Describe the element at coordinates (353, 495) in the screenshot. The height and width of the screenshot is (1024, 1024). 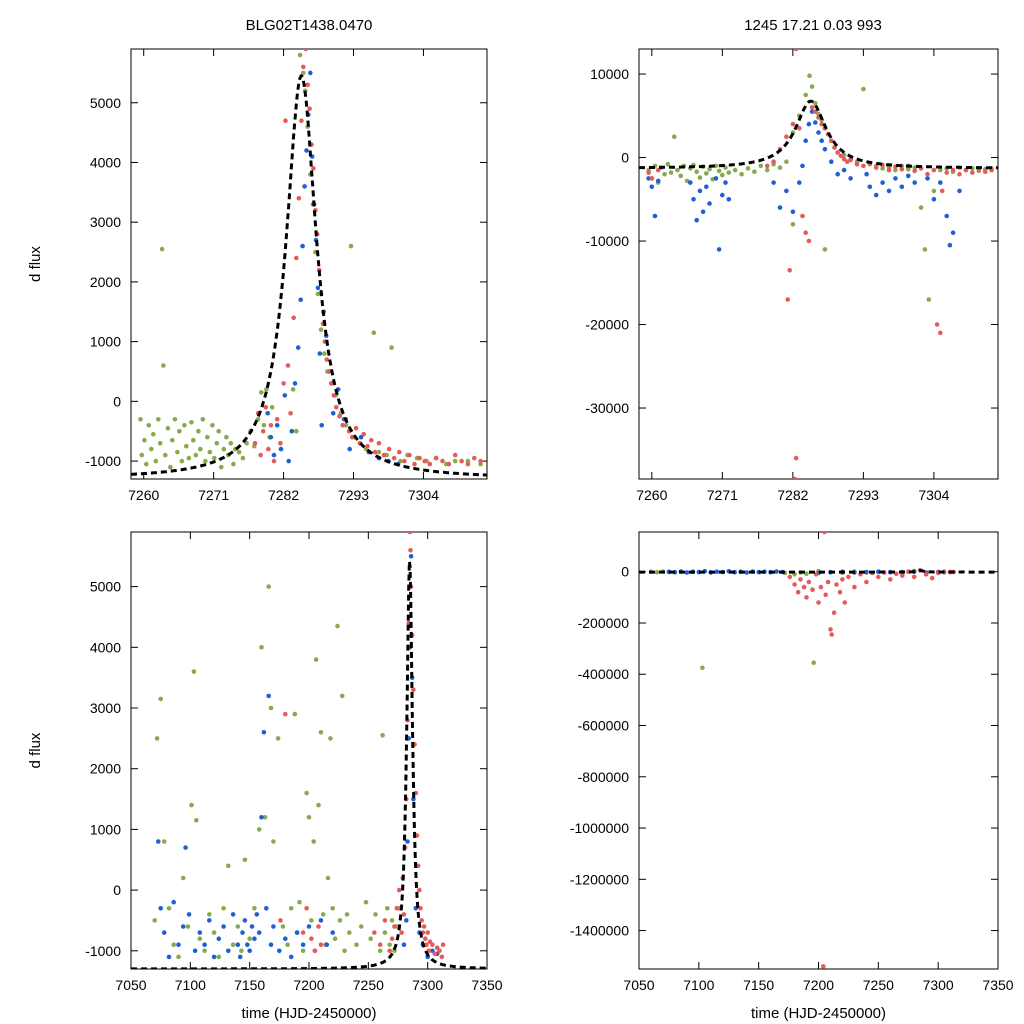
I see `x-tick-label: 7293` at that location.